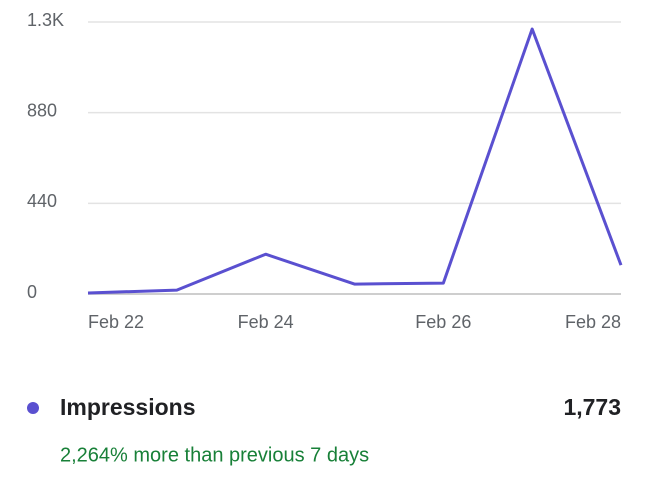  Describe the element at coordinates (42, 201) in the screenshot. I see `y-tick-label: 440` at that location.